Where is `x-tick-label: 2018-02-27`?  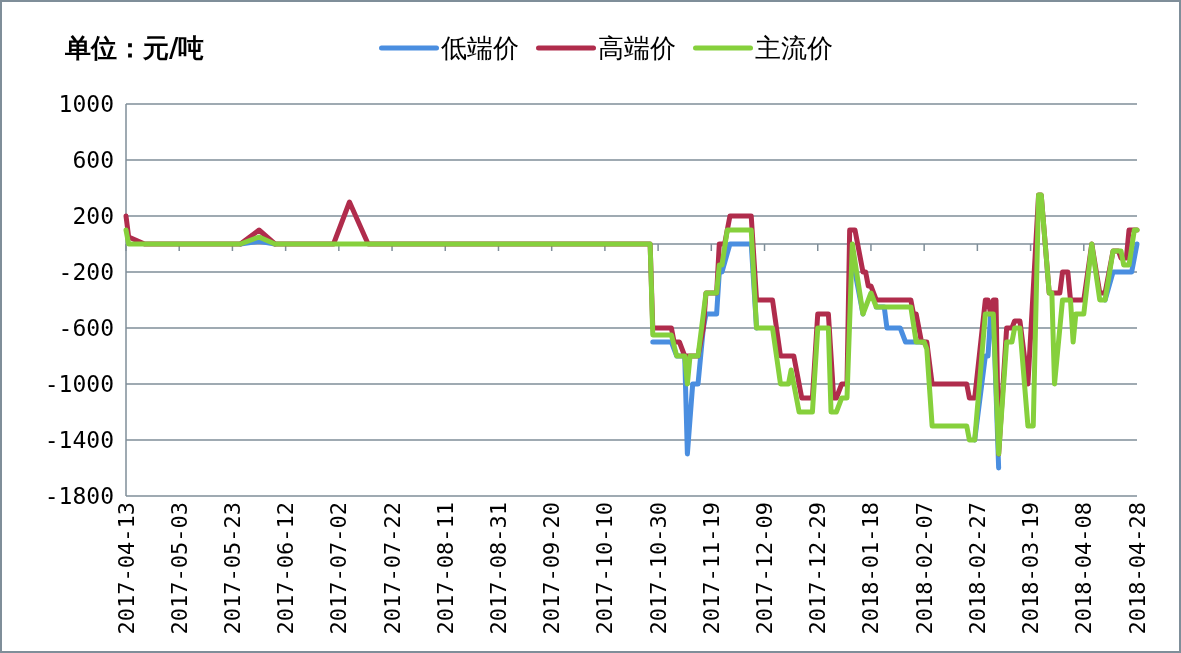 x-tick-label: 2018-02-27 is located at coordinates (977, 568).